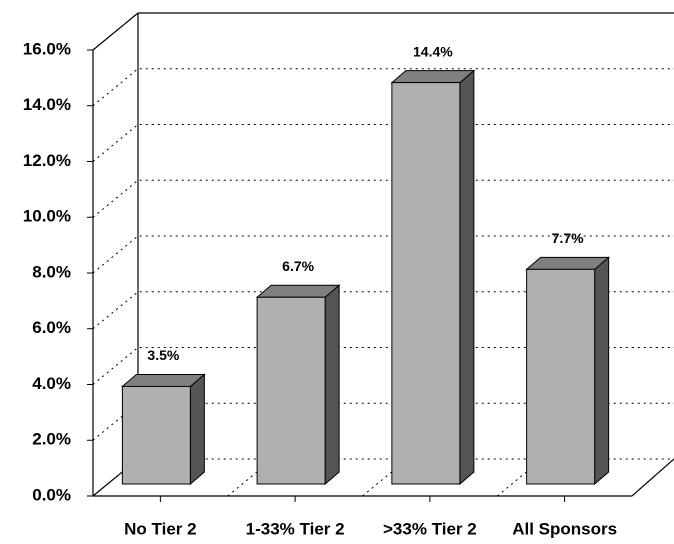  What do you see at coordinates (433, 51) in the screenshot?
I see `value-label: 14.4%` at bounding box center [433, 51].